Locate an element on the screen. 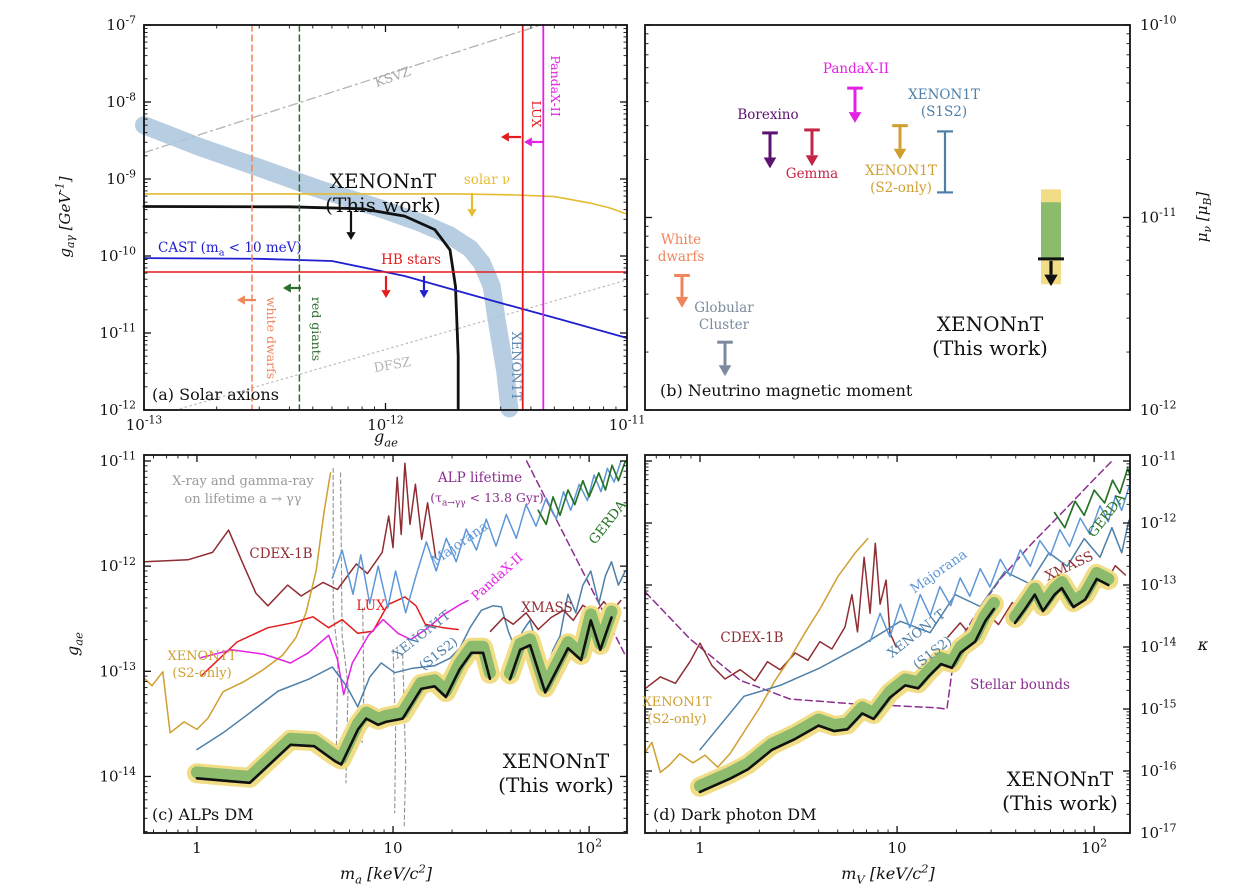 This screenshot has height=889, width=1235. label-gemma: Gemma is located at coordinates (812, 174).